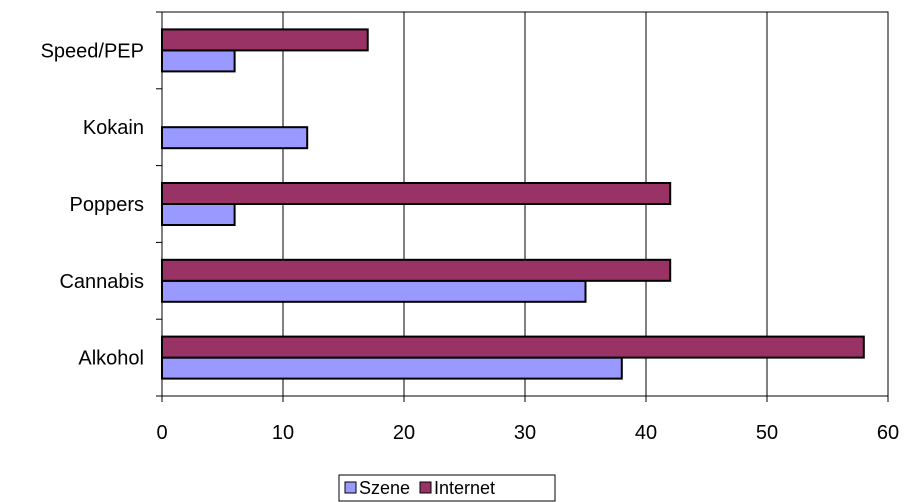 This screenshot has width=904, height=502. What do you see at coordinates (525, 433) in the screenshot?
I see `x-tick-label: 30` at bounding box center [525, 433].